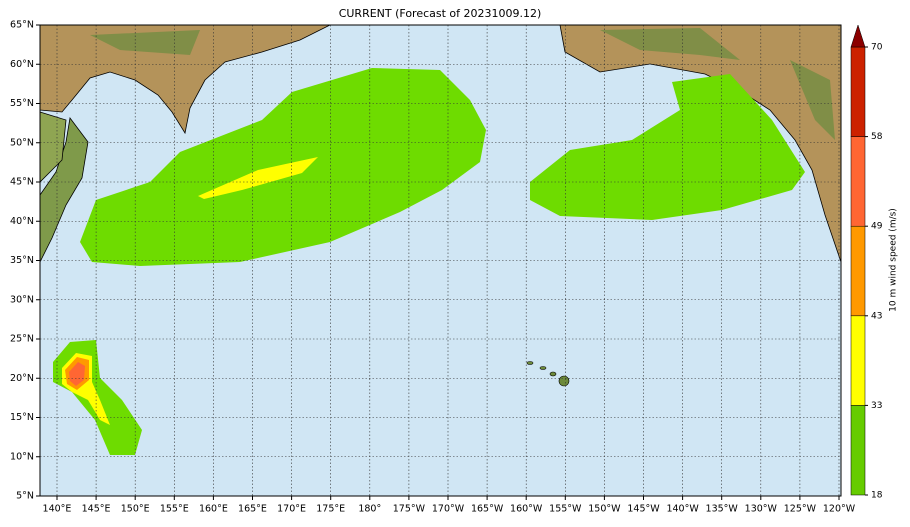  What do you see at coordinates (894, 260) in the screenshot?
I see `colorbar-label: 10 m wind speed (m/s)` at bounding box center [894, 260].